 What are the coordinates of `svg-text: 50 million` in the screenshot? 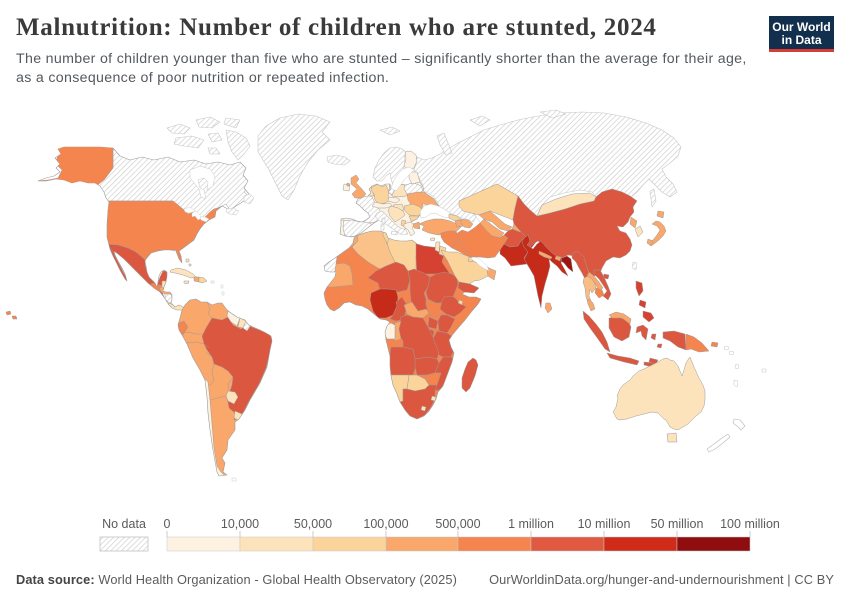 It's located at (677, 524).